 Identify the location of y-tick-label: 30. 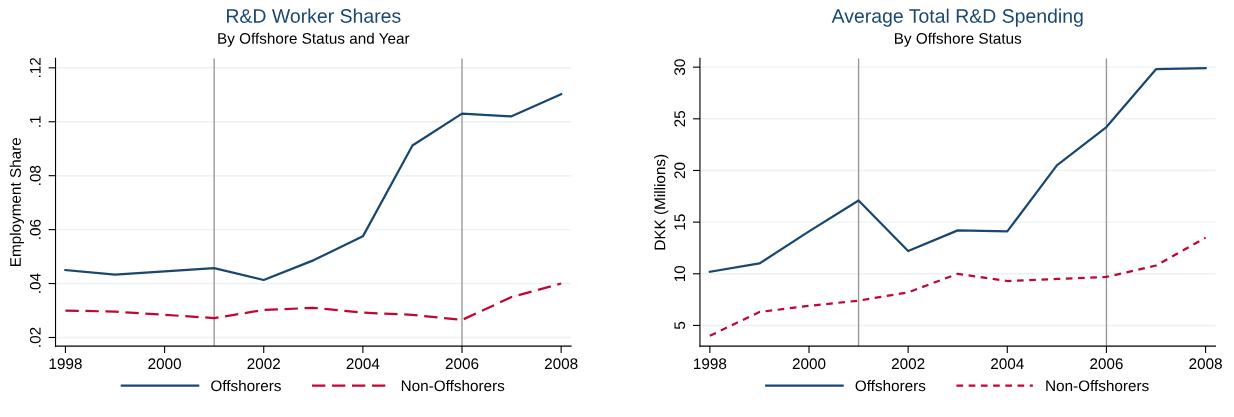
(680, 67).